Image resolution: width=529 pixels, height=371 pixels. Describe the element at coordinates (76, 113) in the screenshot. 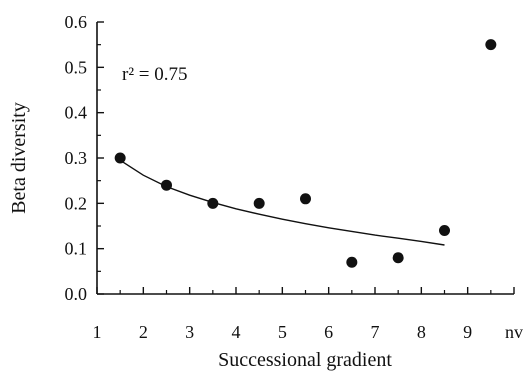

I see `y-tick-label: 0.4` at that location.